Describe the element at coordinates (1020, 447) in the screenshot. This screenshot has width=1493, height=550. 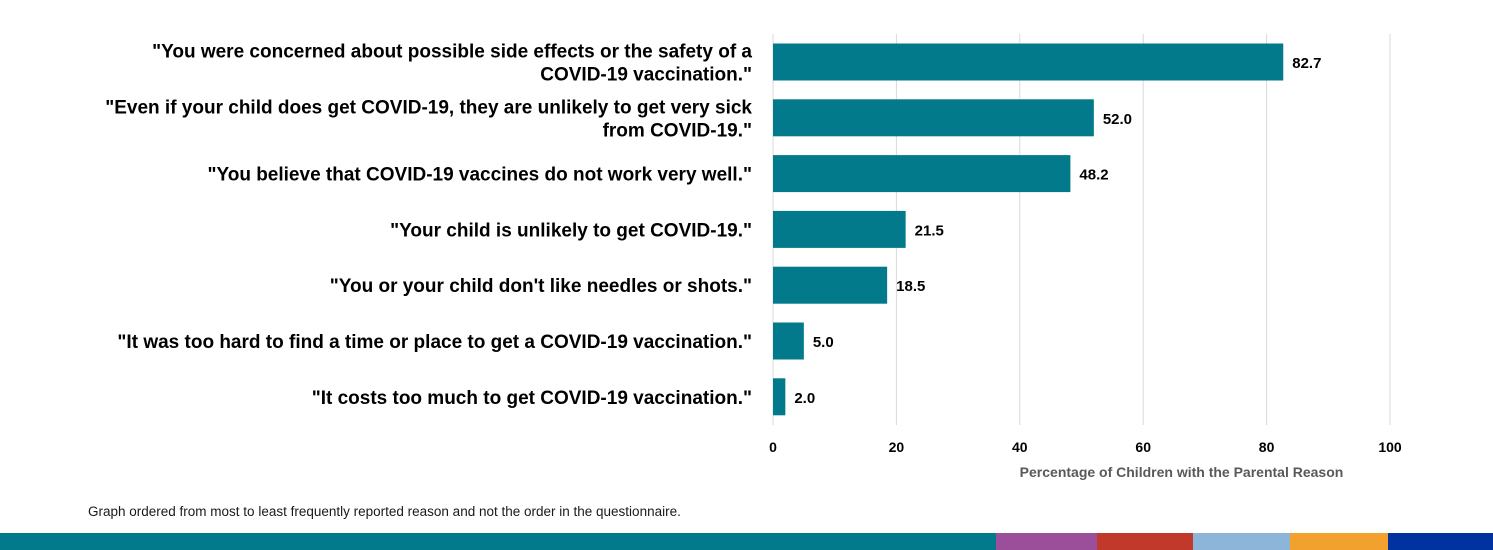
I see `x-tick-label: 40` at that location.